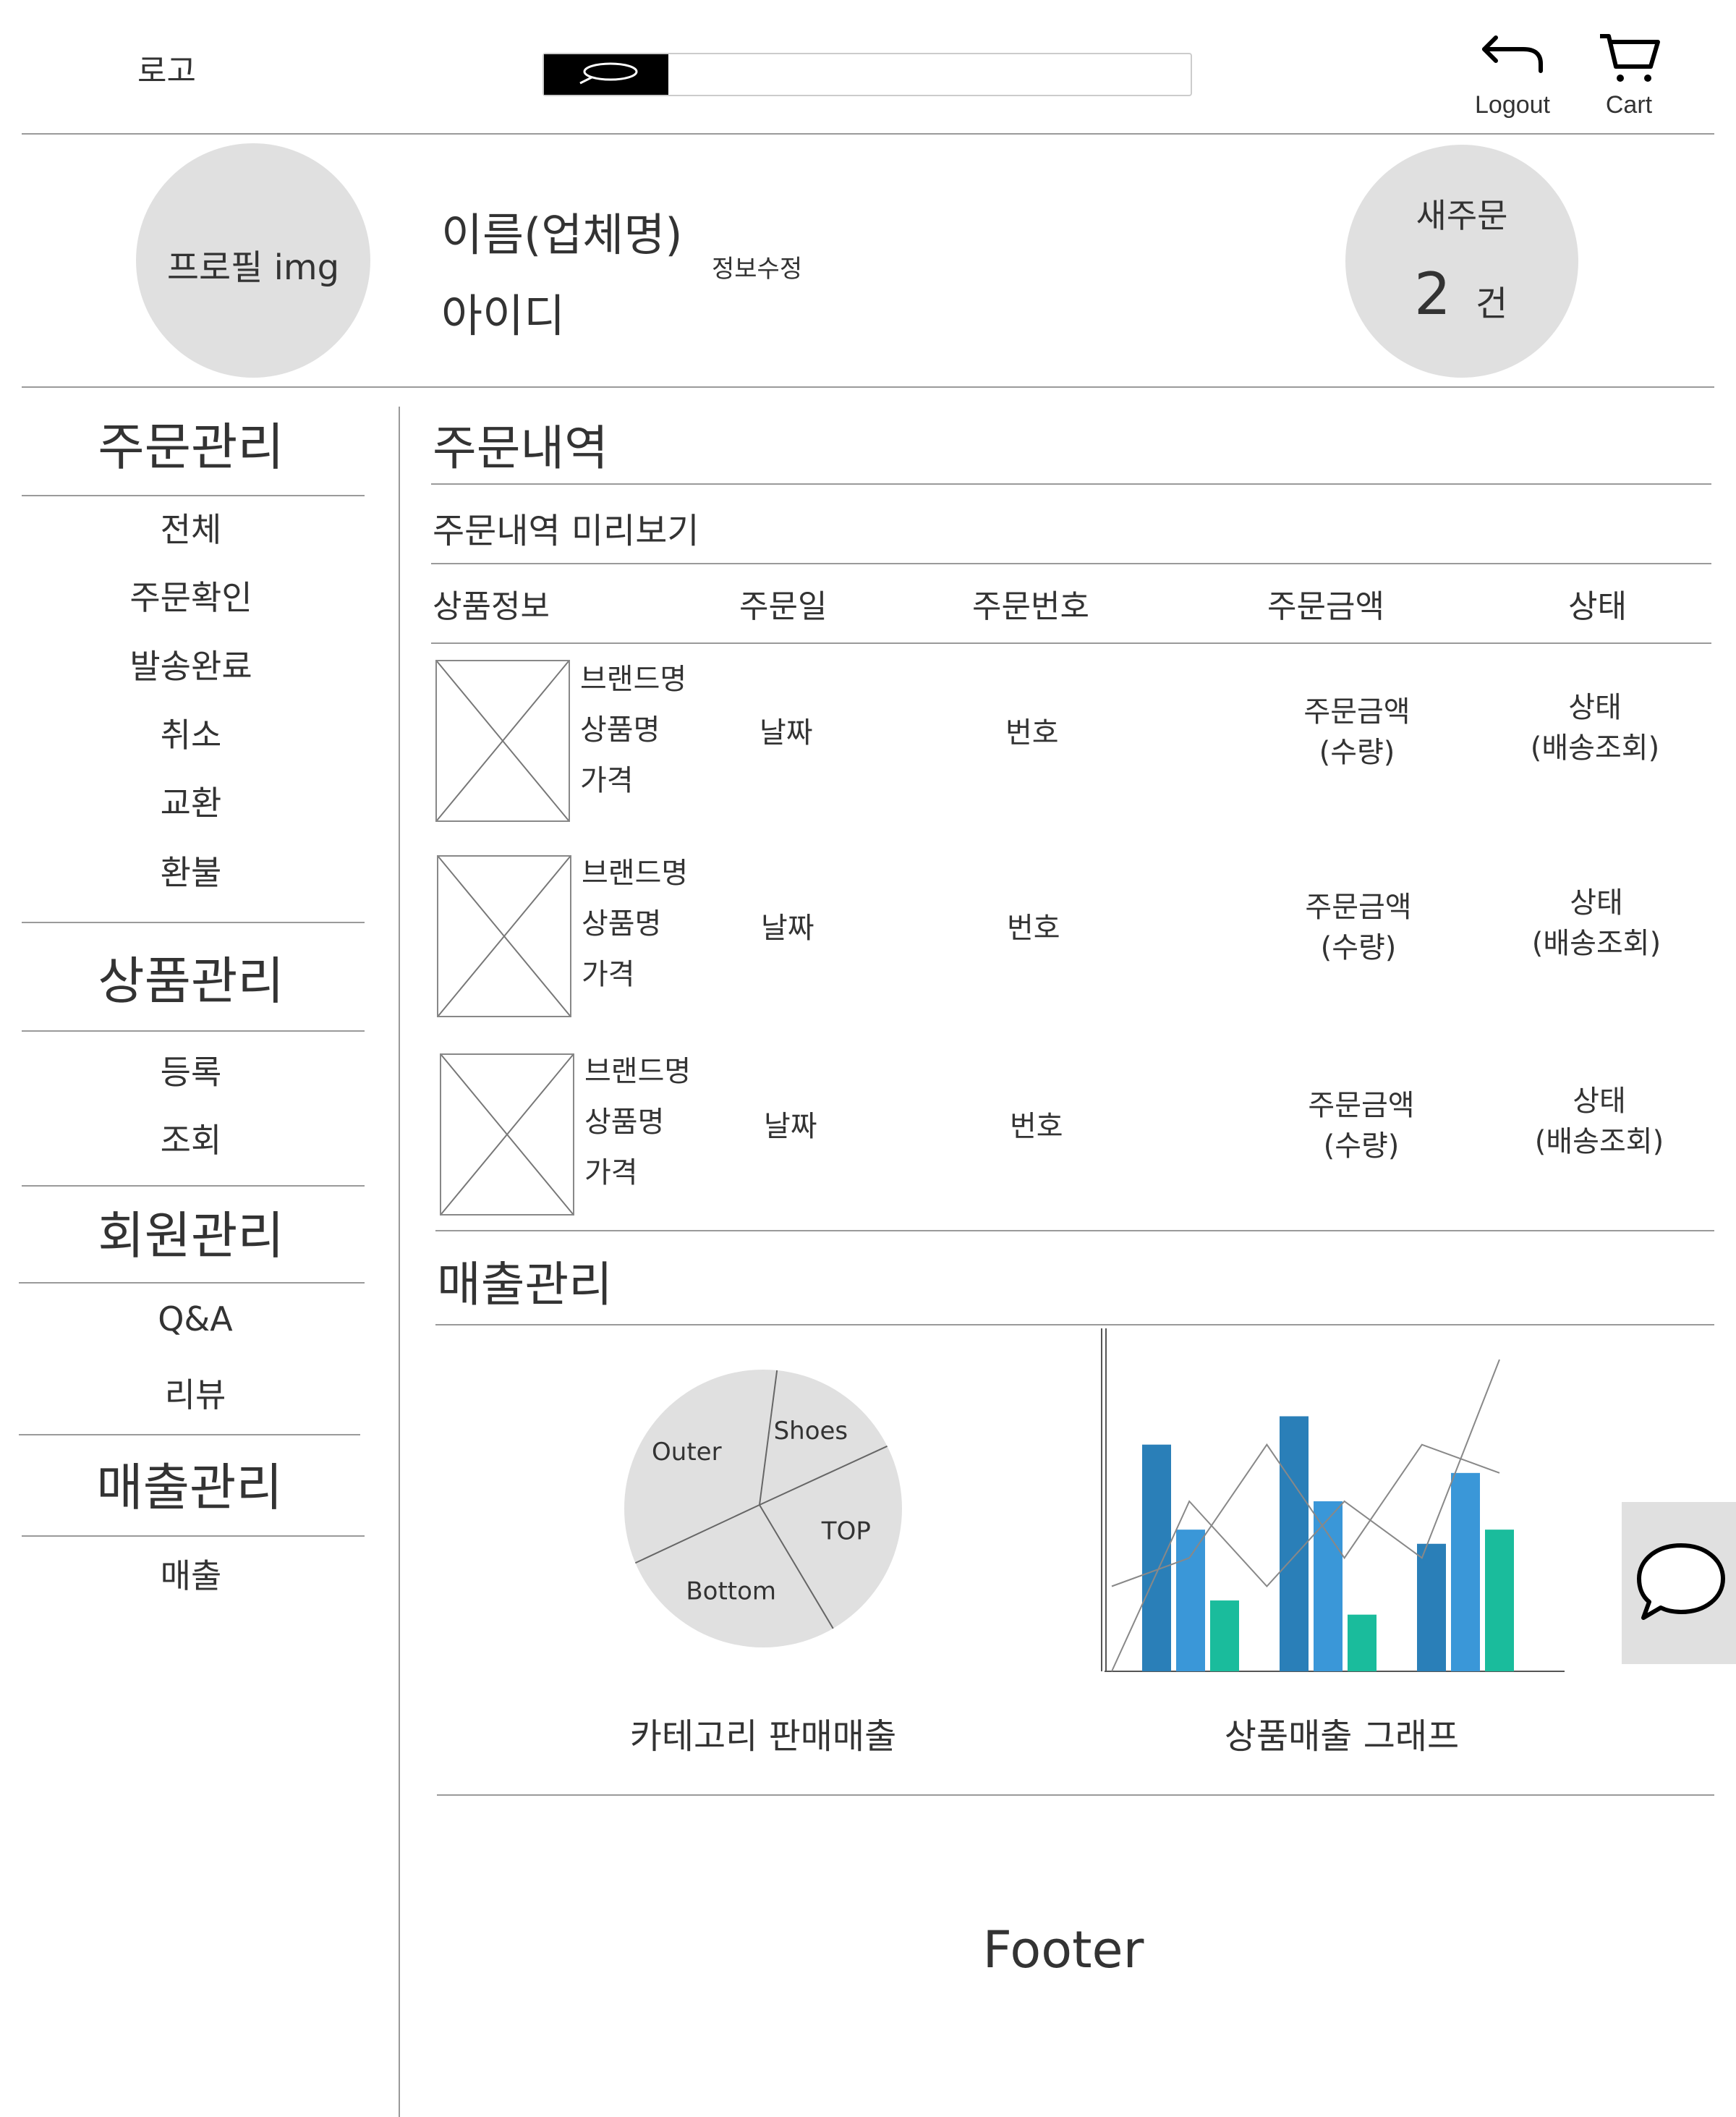 The width and height of the screenshot is (1736, 2117). I want to click on orders-title-divider, so click(1071, 484).